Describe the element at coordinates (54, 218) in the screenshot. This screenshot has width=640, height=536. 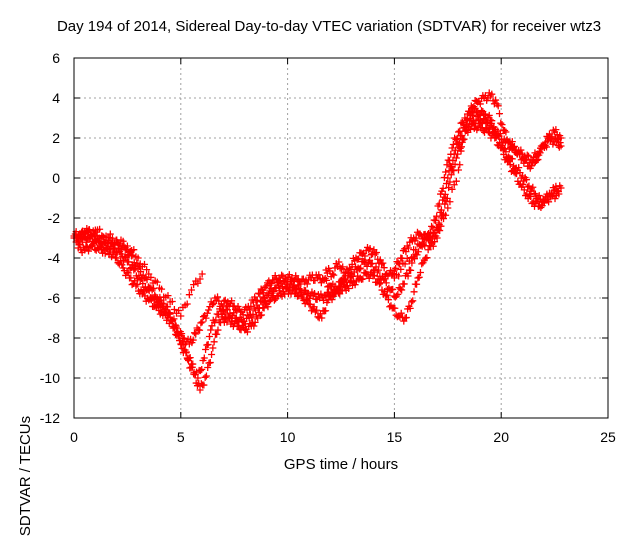
I see `y-tick-label: -2` at that location.